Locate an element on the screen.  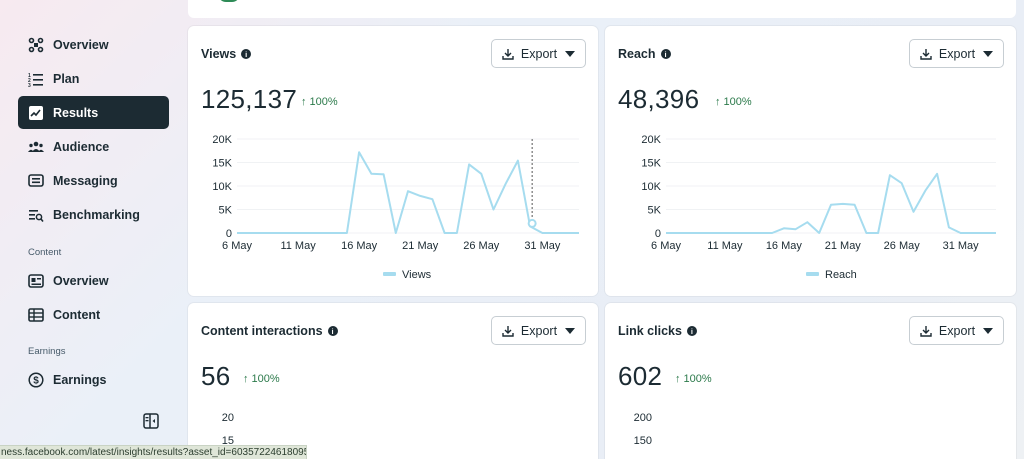
link-clicks-title: Link clicks i is located at coordinates (657, 331).